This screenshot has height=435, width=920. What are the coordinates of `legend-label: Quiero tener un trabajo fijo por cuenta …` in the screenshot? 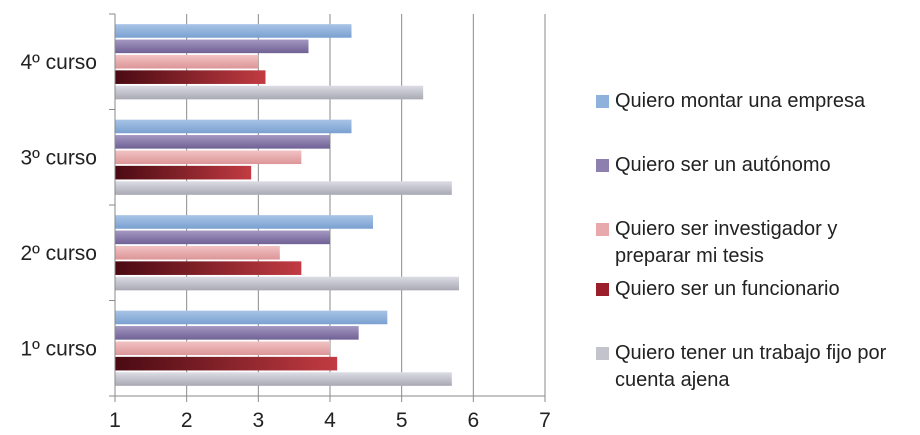 It's located at (751, 366).